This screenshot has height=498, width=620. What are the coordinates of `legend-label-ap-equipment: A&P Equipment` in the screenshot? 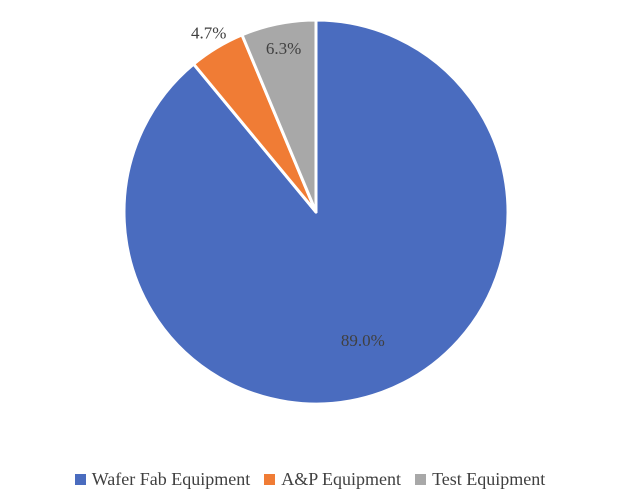 It's located at (341, 478).